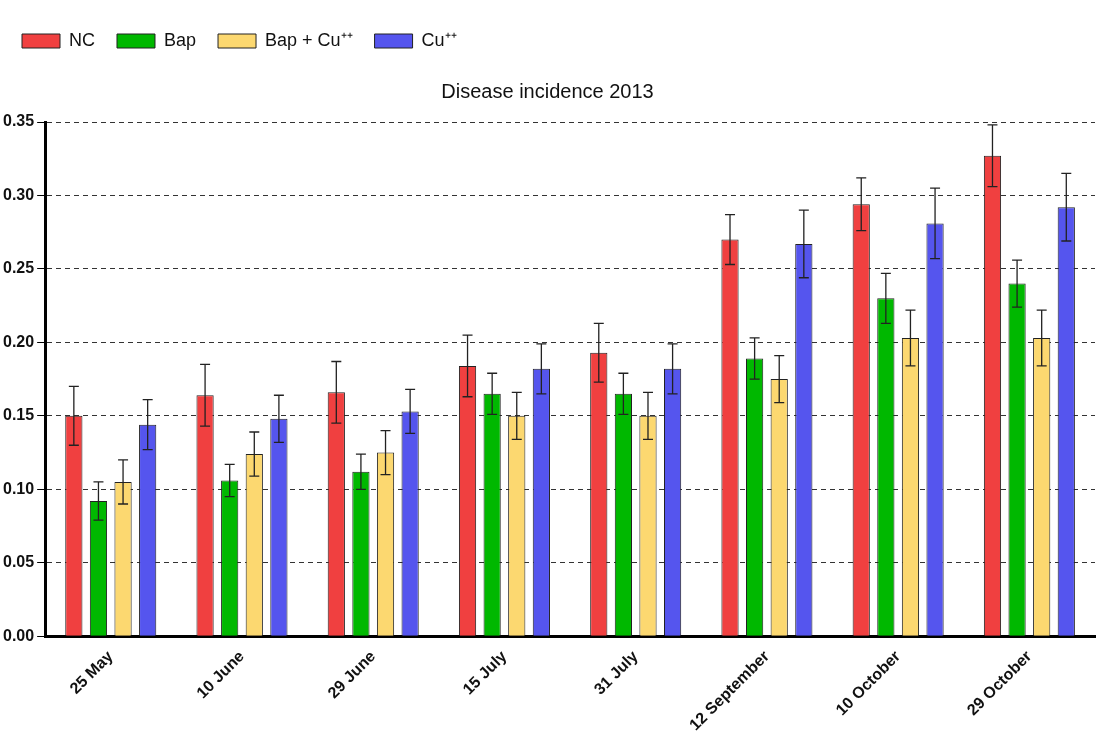 Image resolution: width=1105 pixels, height=738 pixels. I want to click on y-tick-label: 0.00, so click(19, 635).